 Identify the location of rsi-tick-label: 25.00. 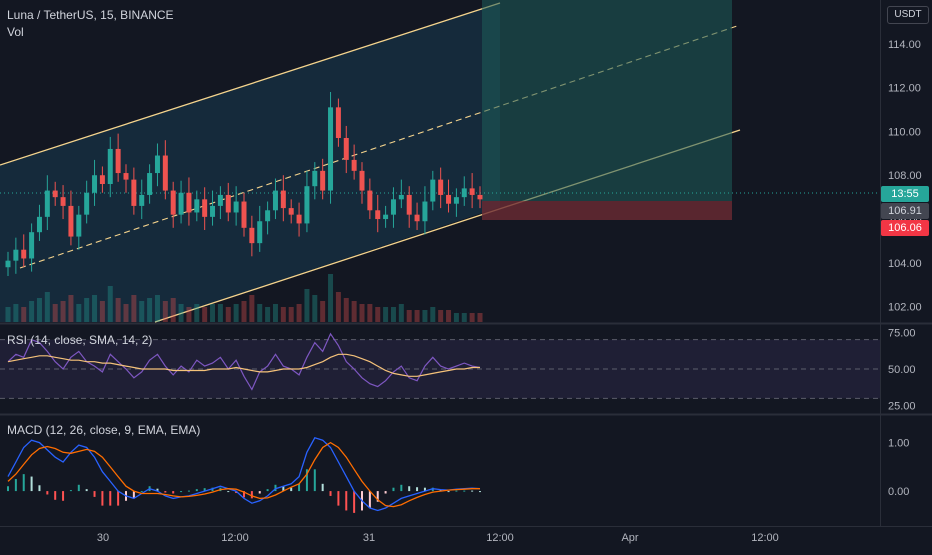
(902, 407).